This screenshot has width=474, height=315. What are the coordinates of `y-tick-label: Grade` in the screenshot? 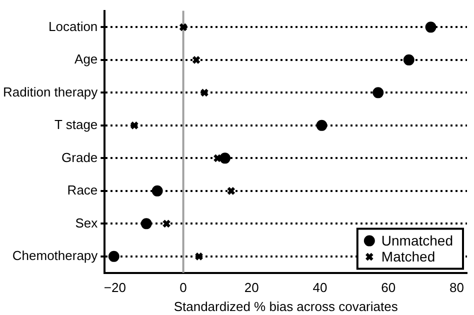 It's located at (80, 157).